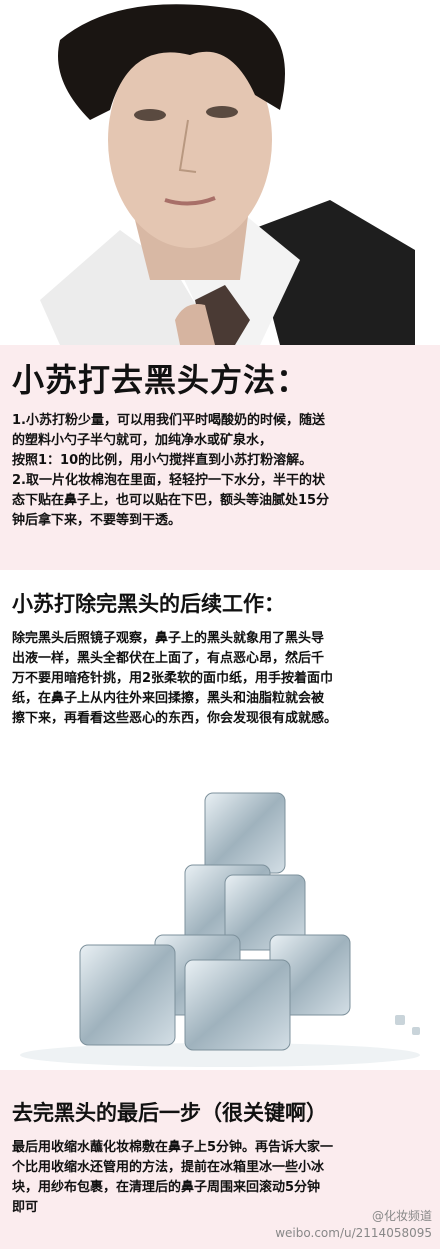  Describe the element at coordinates (25, 1207) in the screenshot. I see `section3-line: 即可` at that location.